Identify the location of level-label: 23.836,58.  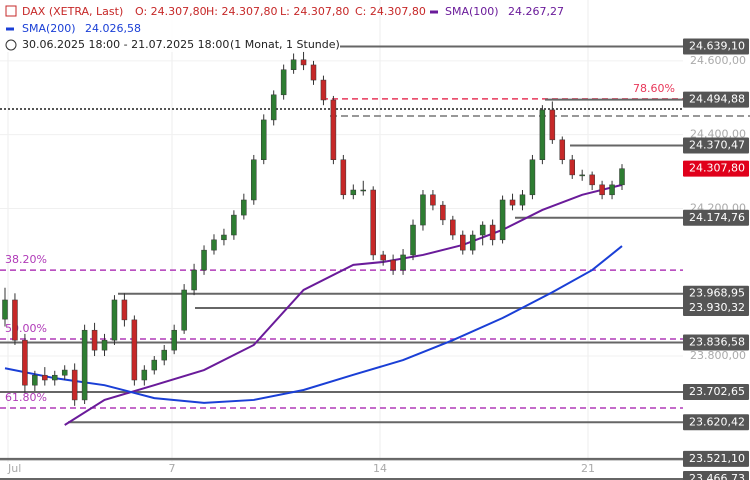
(717, 342).